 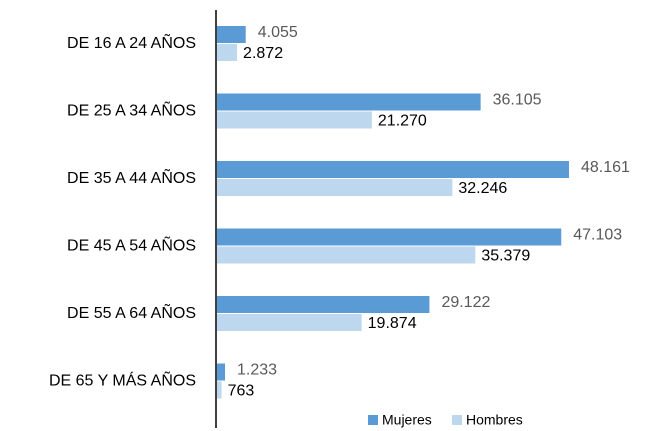 What do you see at coordinates (131, 312) in the screenshot?
I see `category-label: DE 55 A 64 AÑOS` at bounding box center [131, 312].